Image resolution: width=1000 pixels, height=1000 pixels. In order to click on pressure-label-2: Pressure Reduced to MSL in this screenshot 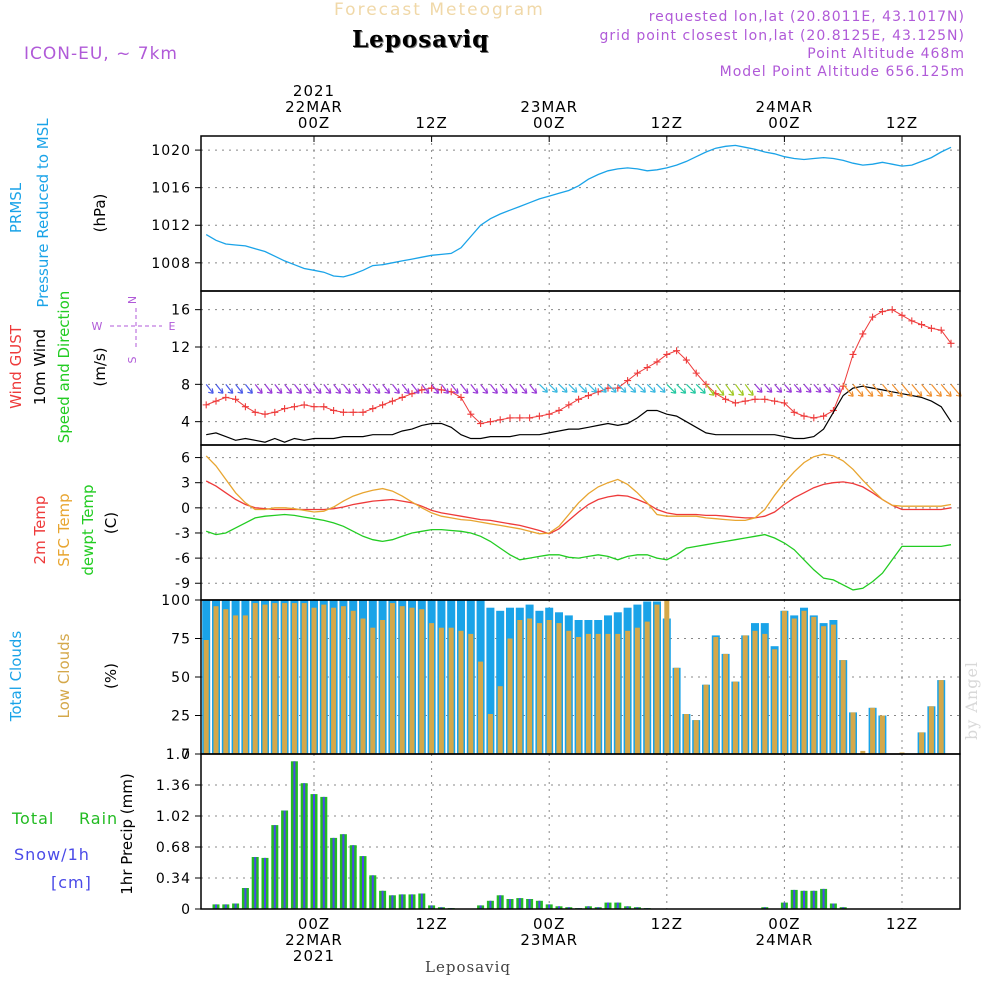, I will do `click(43, 213)`.